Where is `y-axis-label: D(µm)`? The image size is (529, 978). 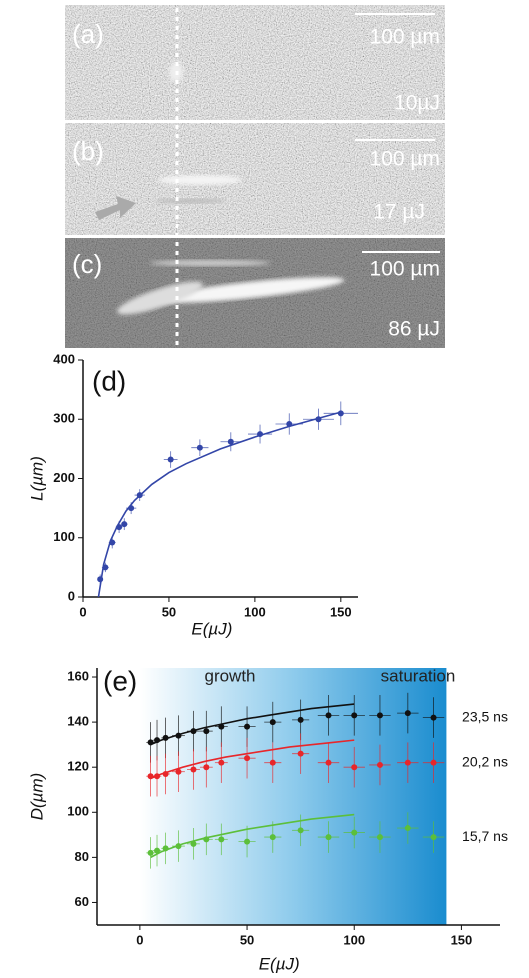
y-axis-label: D(µm) is located at coordinates (36, 797).